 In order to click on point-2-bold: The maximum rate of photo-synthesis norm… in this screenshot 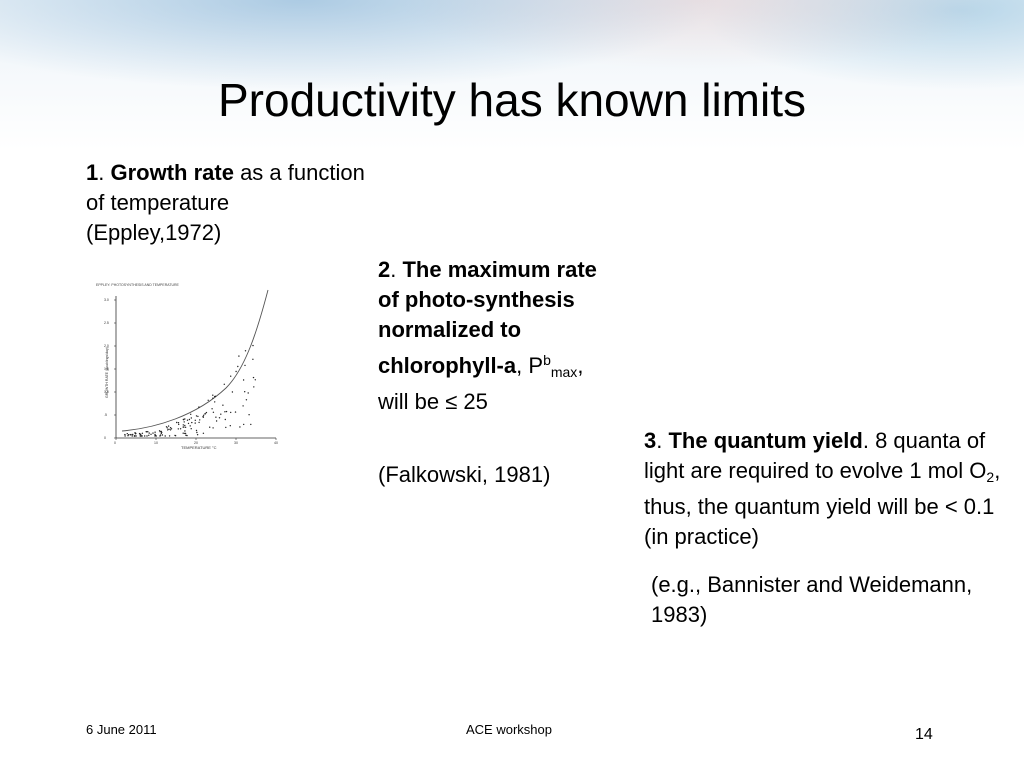, I will do `click(487, 317)`.